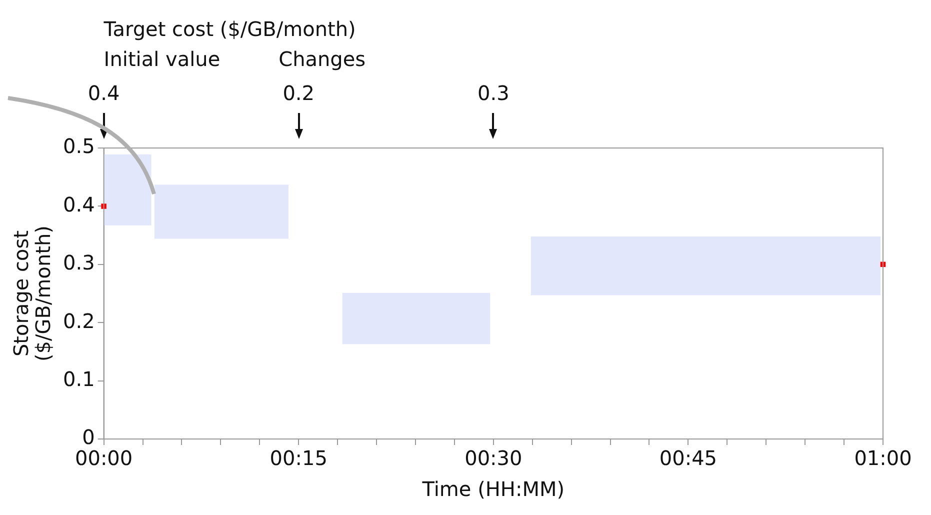 This screenshot has height=515, width=931. I want to click on y-tick-label: 0.5, so click(78, 146).